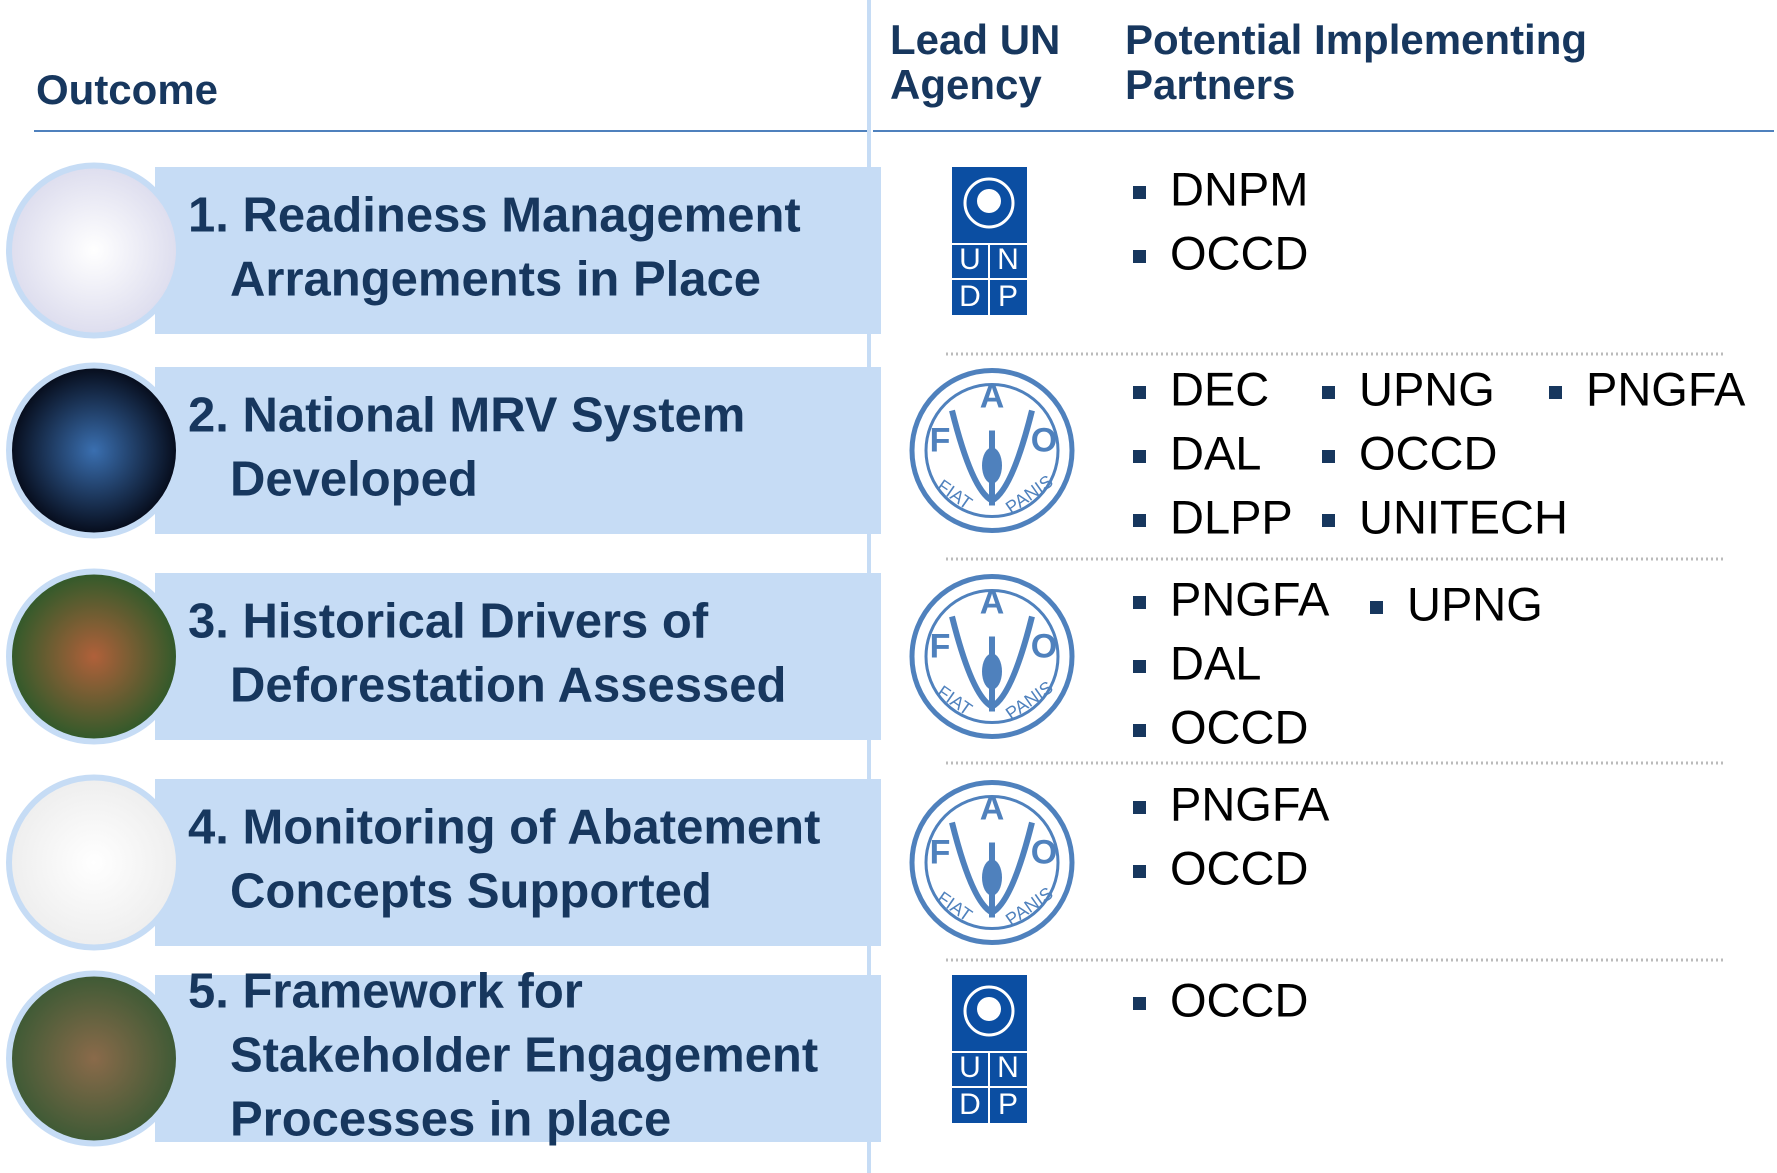  Describe the element at coordinates (466, 415) in the screenshot. I see `outcome-title: 2. National MRV System` at that location.